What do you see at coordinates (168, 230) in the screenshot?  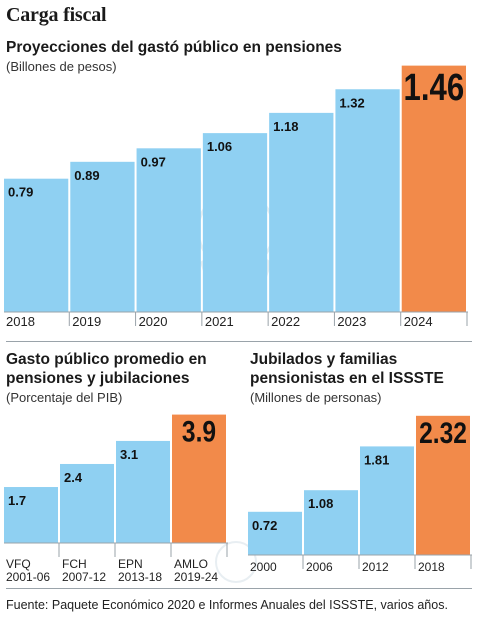 I see `bar-2020` at bounding box center [168, 230].